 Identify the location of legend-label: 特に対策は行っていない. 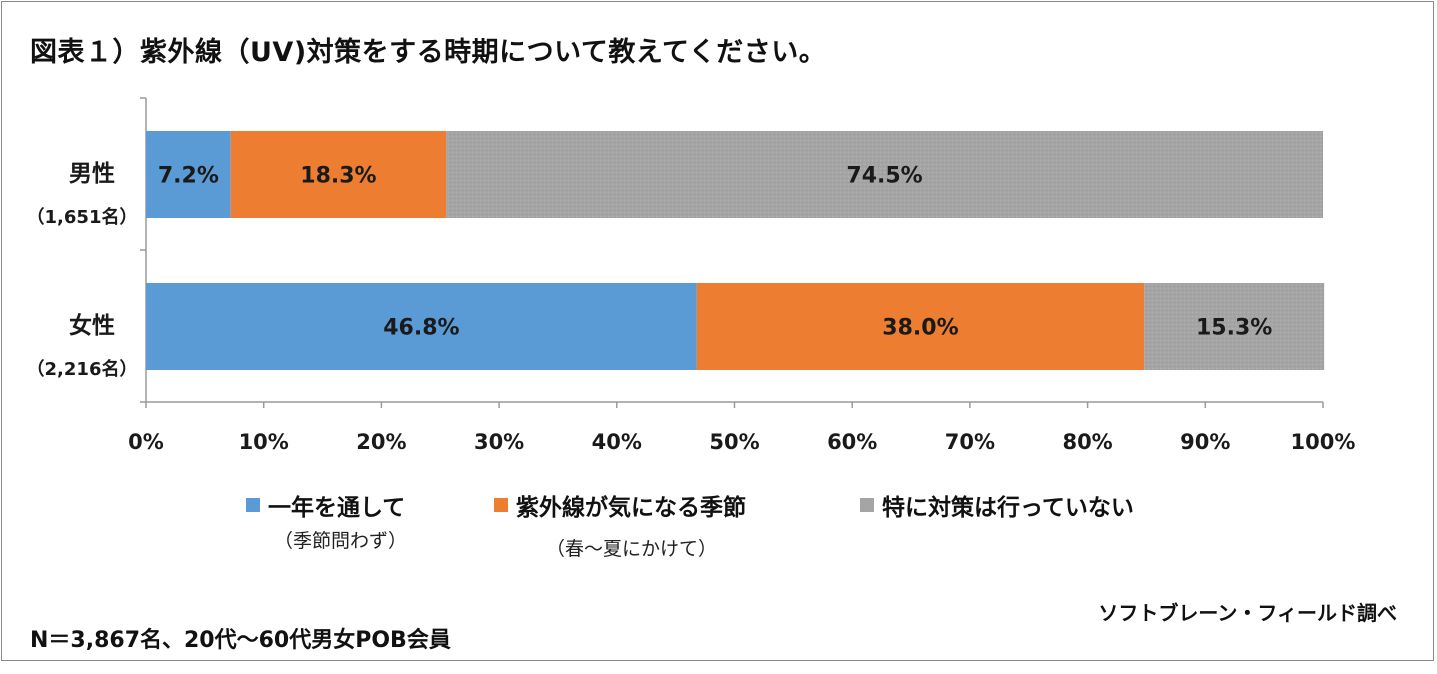
(1008, 508).